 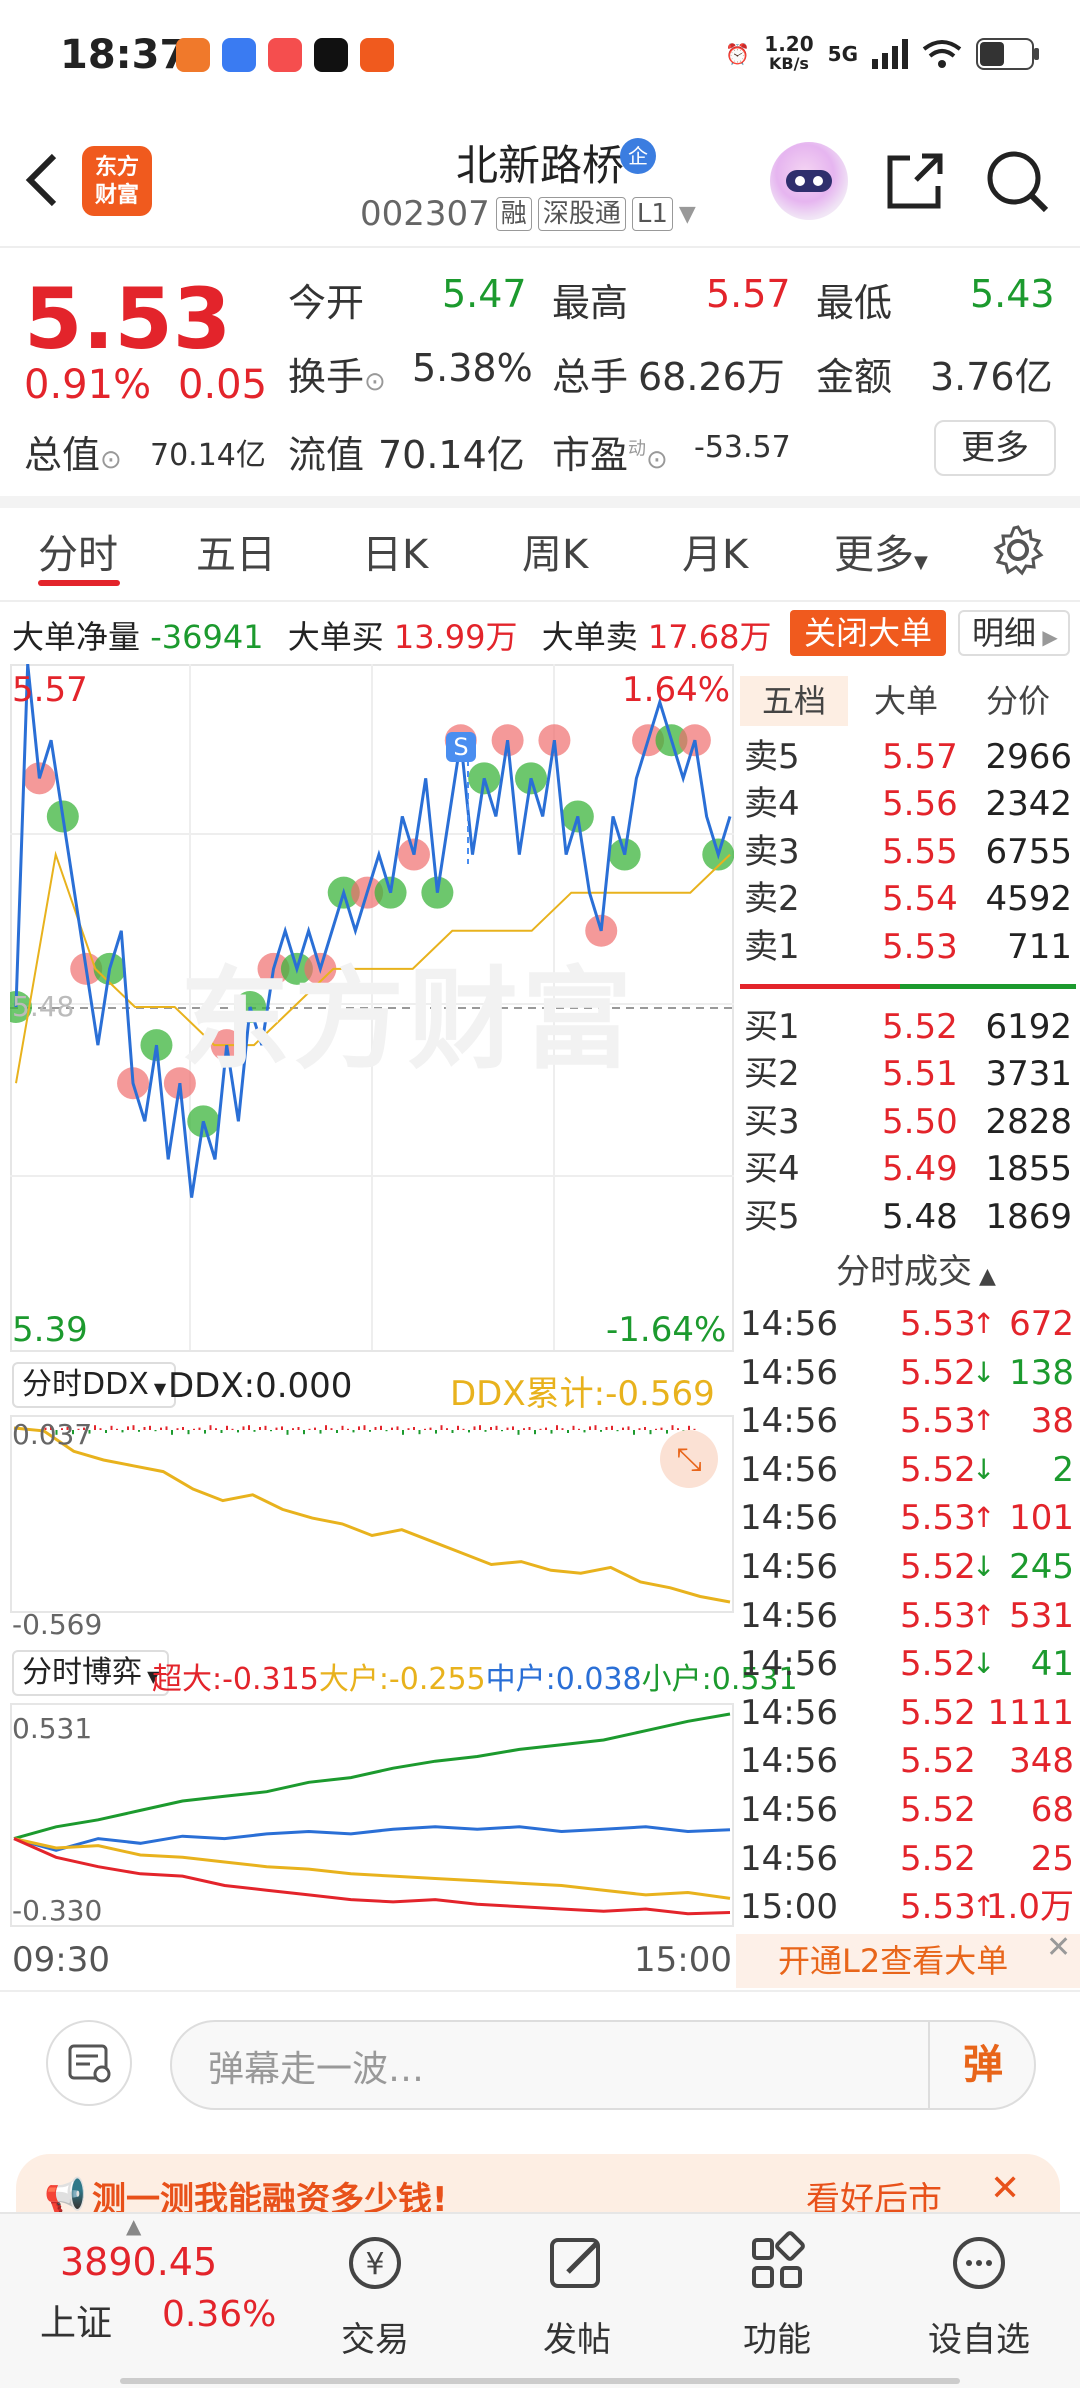 What do you see at coordinates (715, 555) in the screenshot?
I see `tab-monthly: 月K` at bounding box center [715, 555].